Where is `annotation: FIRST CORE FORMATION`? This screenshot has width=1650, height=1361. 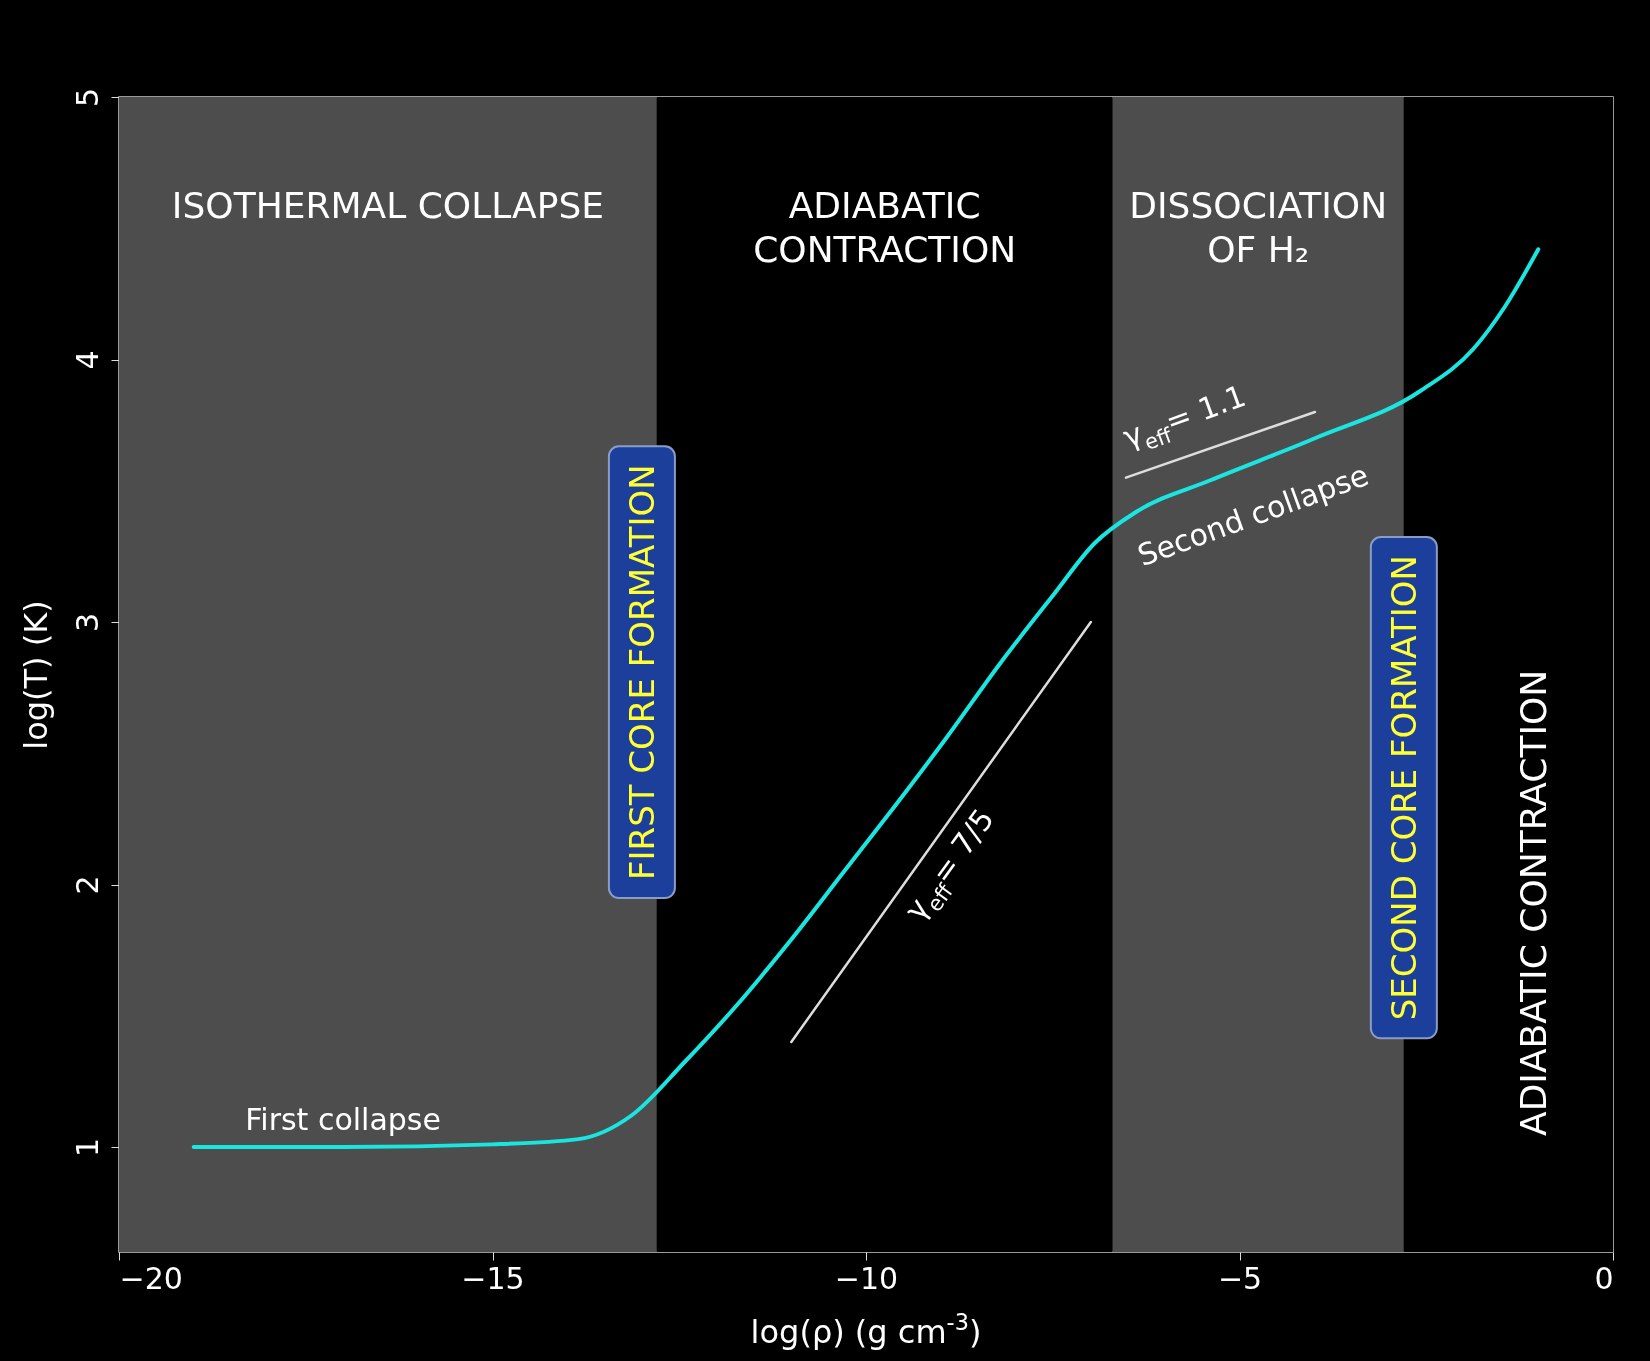
annotation: FIRST CORE FORMATION is located at coordinates (641, 672).